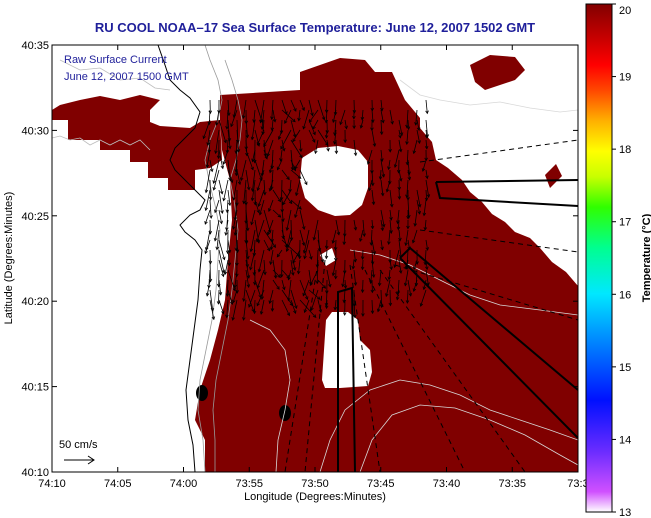 The image size is (651, 518). I want to click on current-date: June 12, 2007 1500 GMT, so click(126, 77).